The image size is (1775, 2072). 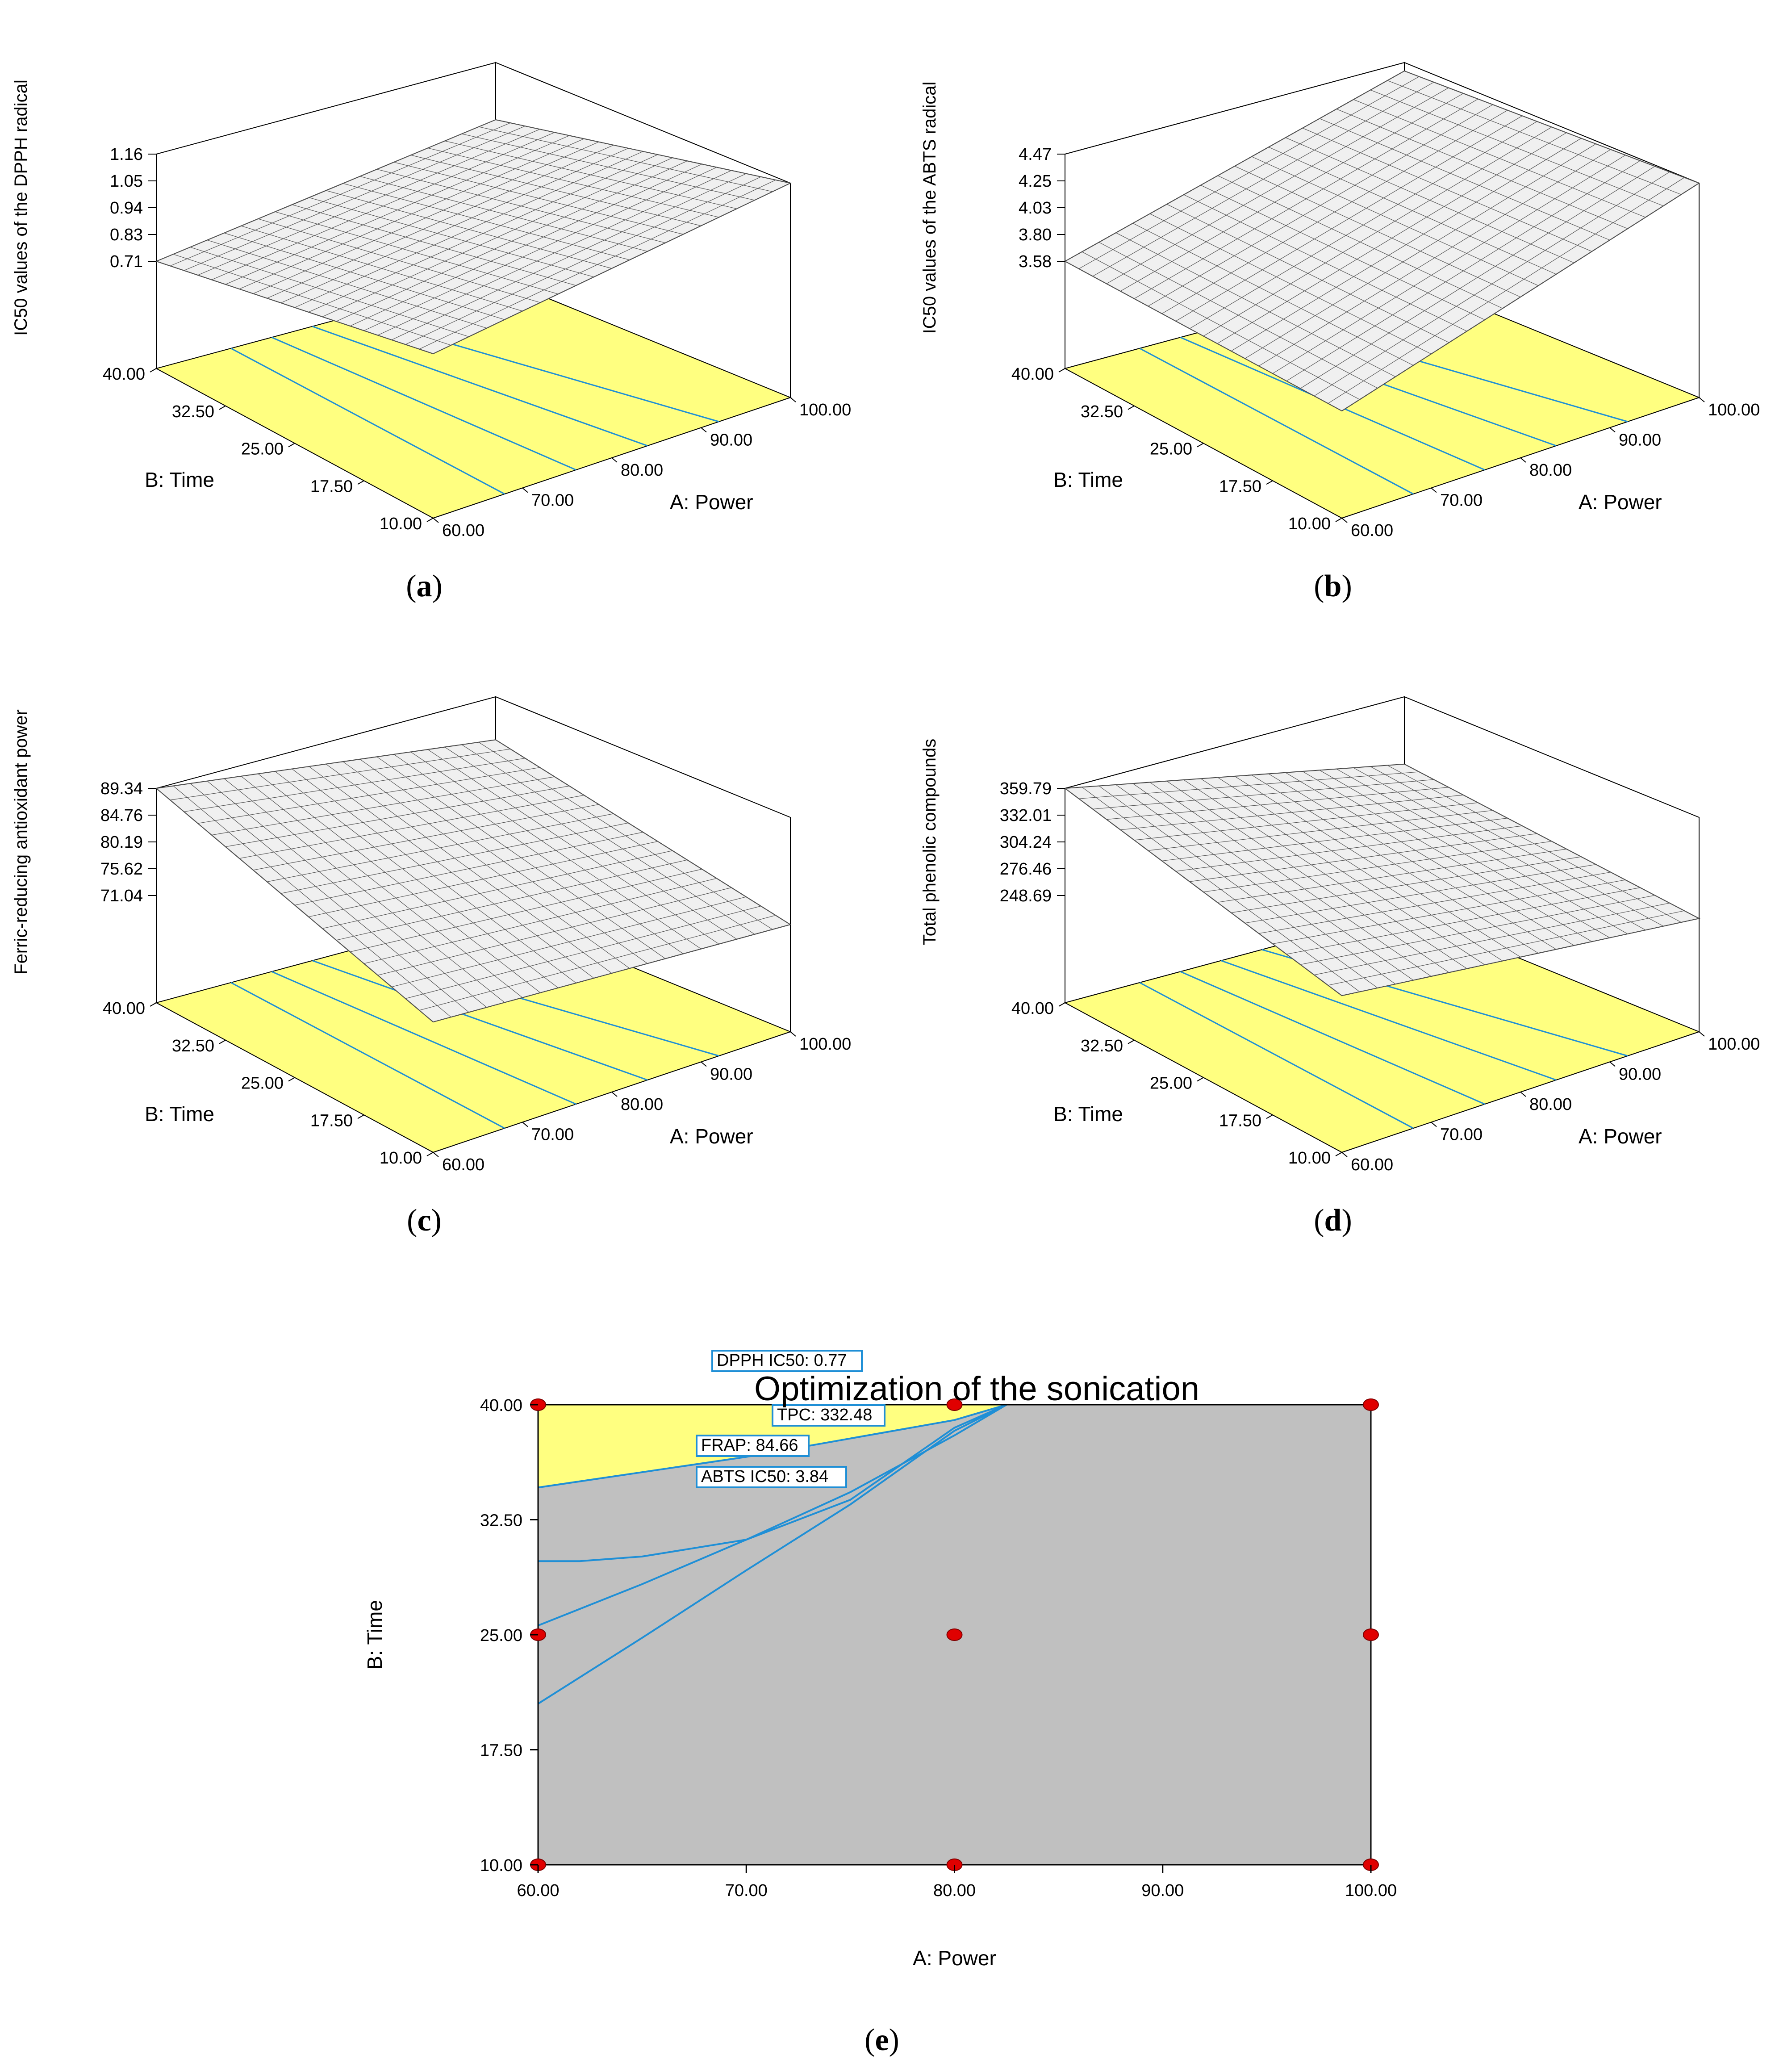 What do you see at coordinates (1171, 1083) in the screenshot?
I see `y-tick-label-d: 25.00` at bounding box center [1171, 1083].